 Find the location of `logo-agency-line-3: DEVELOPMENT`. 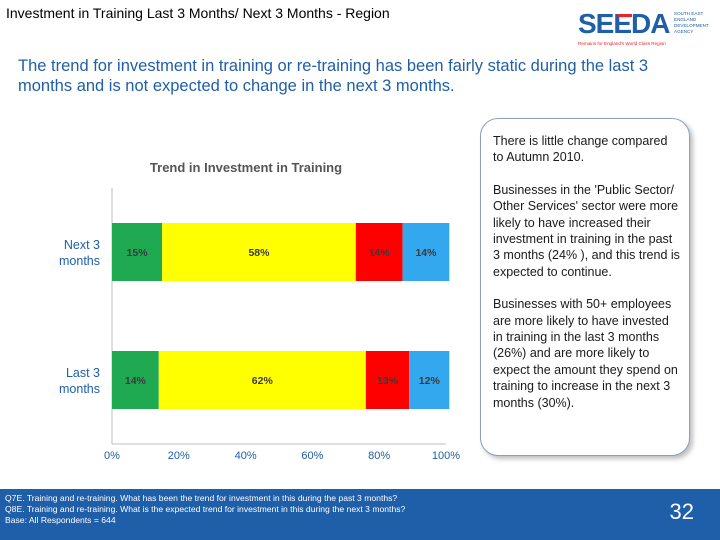

logo-agency-line-3: DEVELOPMENT is located at coordinates (691, 25).